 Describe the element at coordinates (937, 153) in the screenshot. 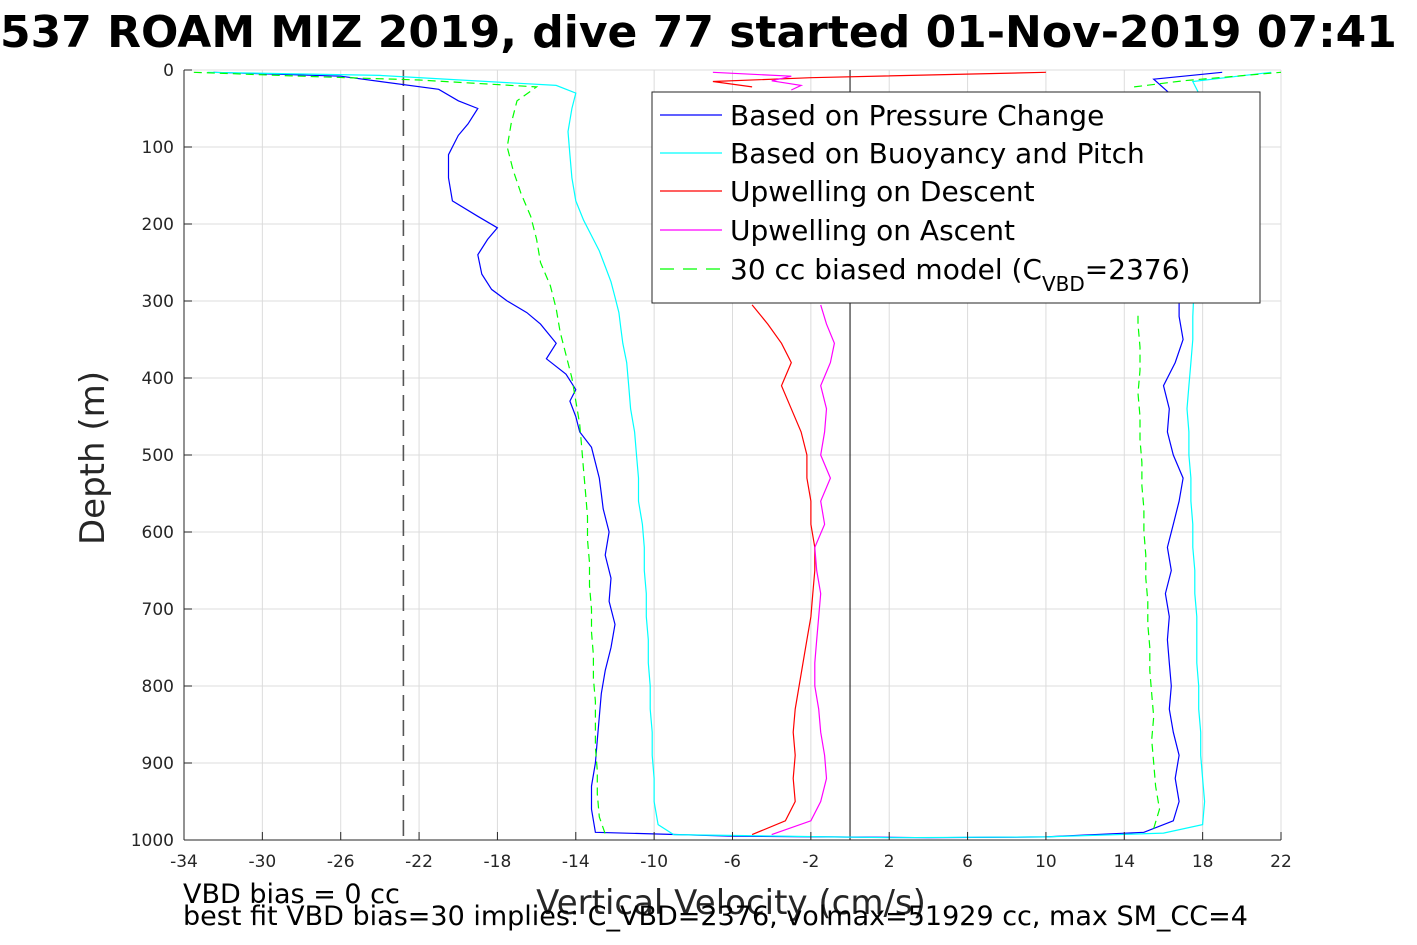

I see `legend-label-buoyancy: Based on Buoyancy and Pitch` at that location.